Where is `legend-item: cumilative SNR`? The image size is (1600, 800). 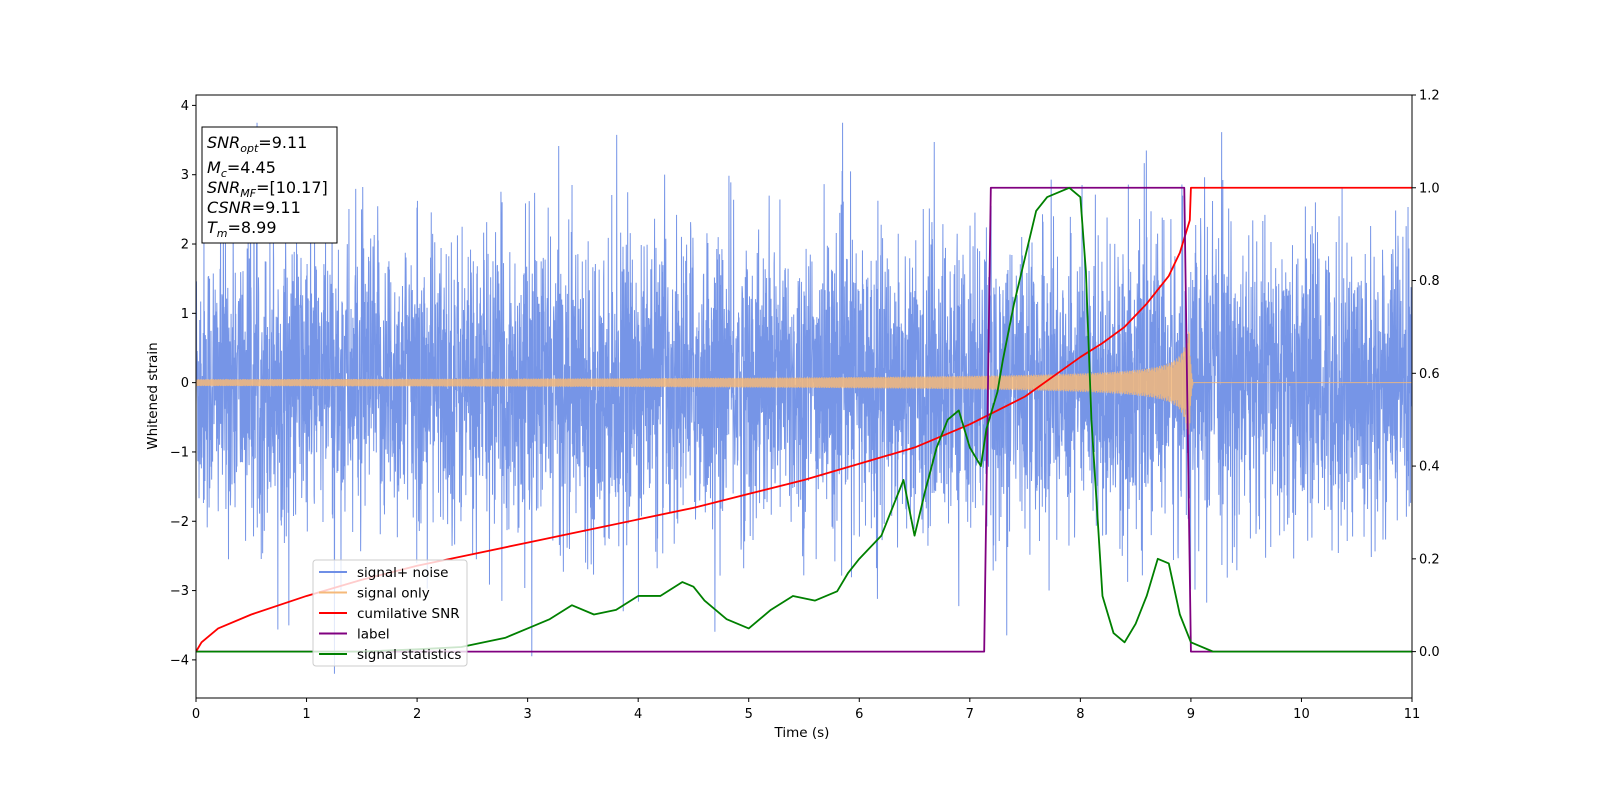 legend-item: cumilative SNR is located at coordinates (389, 614).